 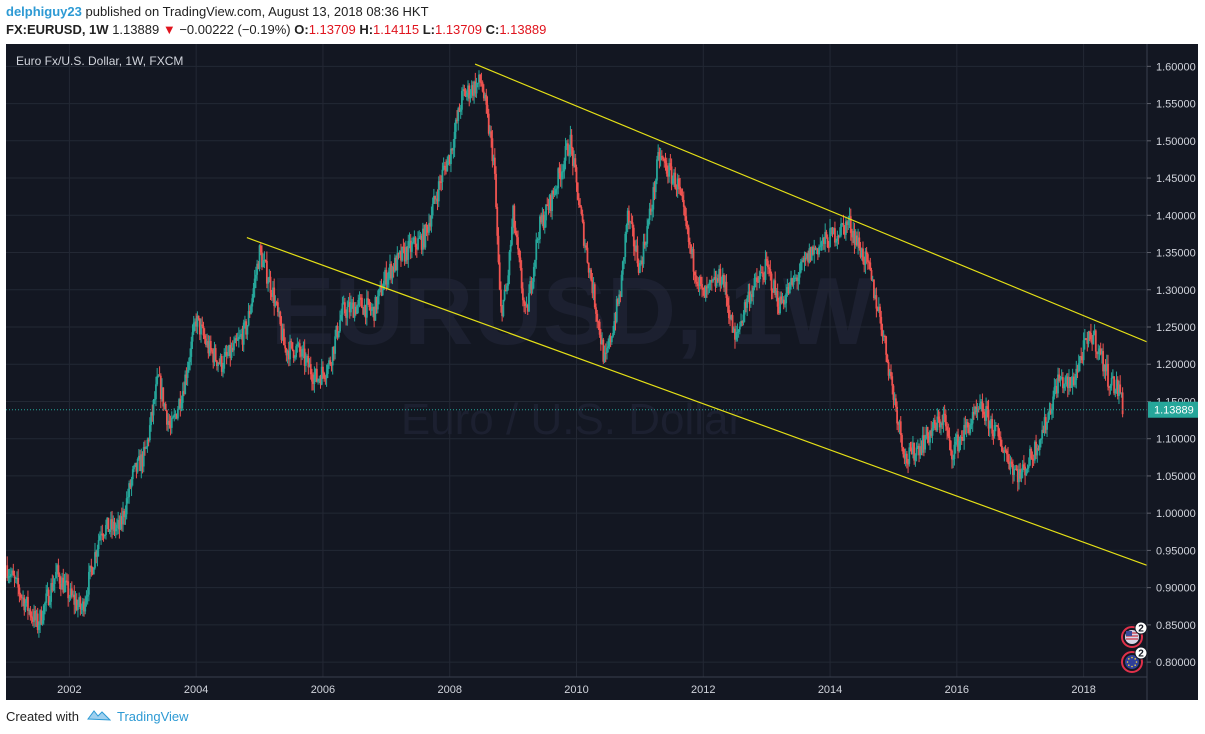 I want to click on last-price-tag: 1.13889, so click(x=1173, y=409).